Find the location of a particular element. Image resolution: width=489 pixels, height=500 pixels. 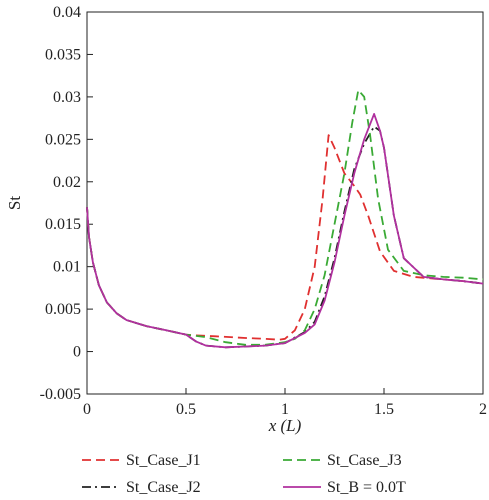

legend-label: St_B = 0.0T is located at coordinates (366, 487).